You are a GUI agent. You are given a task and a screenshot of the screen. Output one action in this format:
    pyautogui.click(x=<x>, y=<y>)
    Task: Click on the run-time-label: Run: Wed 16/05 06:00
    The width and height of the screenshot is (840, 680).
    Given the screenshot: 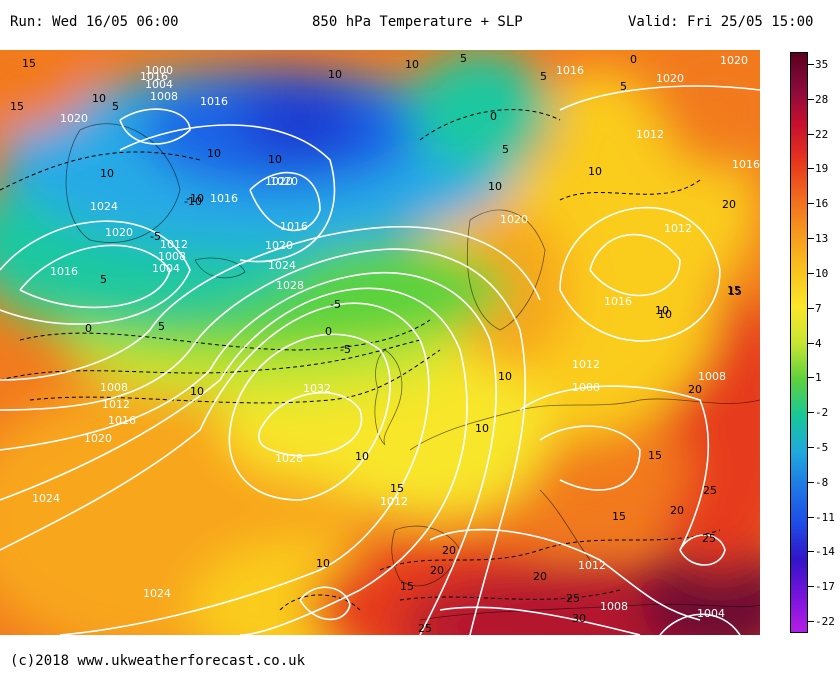 What is the action you would take?
    pyautogui.click(x=94, y=22)
    